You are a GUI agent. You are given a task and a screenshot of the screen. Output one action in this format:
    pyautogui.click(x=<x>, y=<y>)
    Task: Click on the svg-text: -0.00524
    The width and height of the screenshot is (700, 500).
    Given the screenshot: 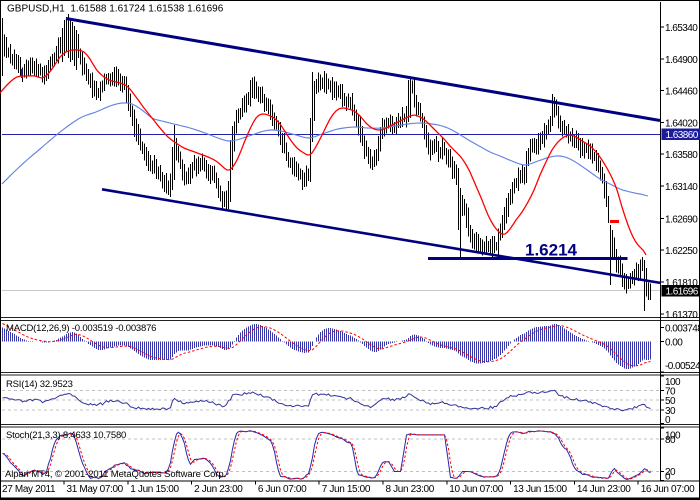 What is the action you would take?
    pyautogui.click(x=682, y=366)
    